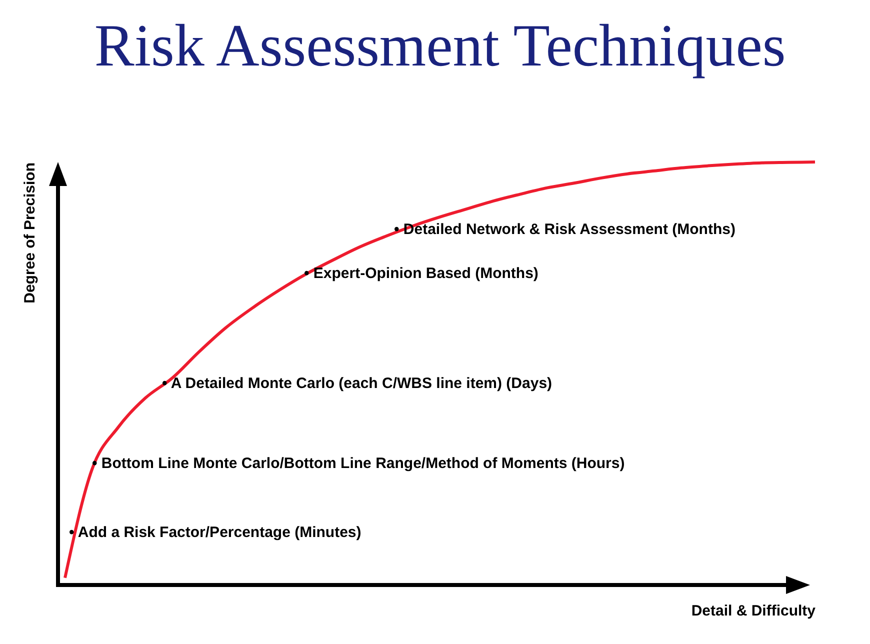 The height and width of the screenshot is (644, 870). I want to click on x-axis-title: Detail & Difficulty, so click(753, 611).